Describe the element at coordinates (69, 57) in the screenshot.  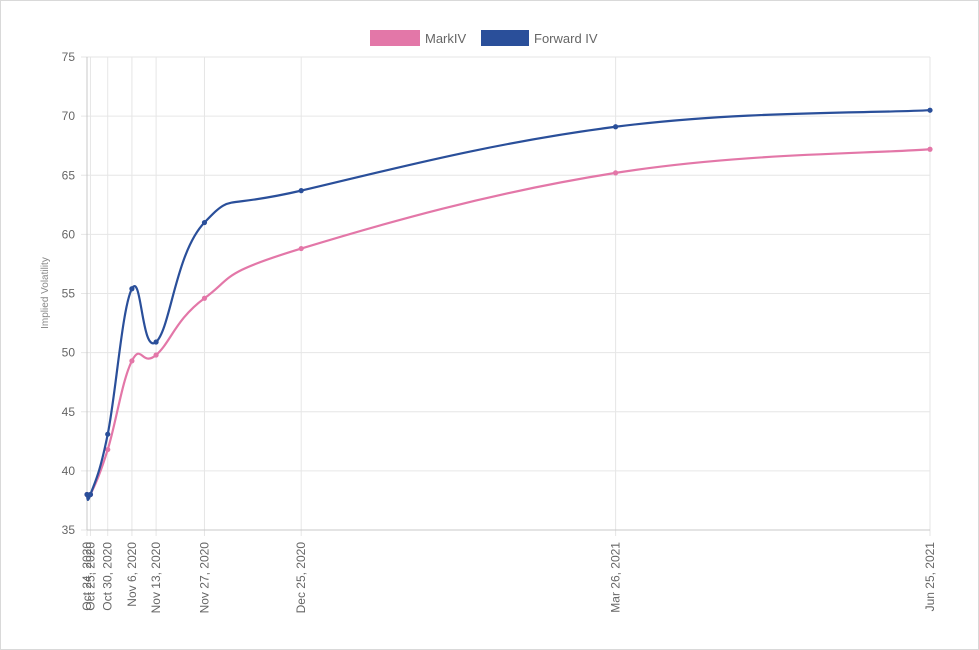
I see `y-tick-label: 75` at that location.